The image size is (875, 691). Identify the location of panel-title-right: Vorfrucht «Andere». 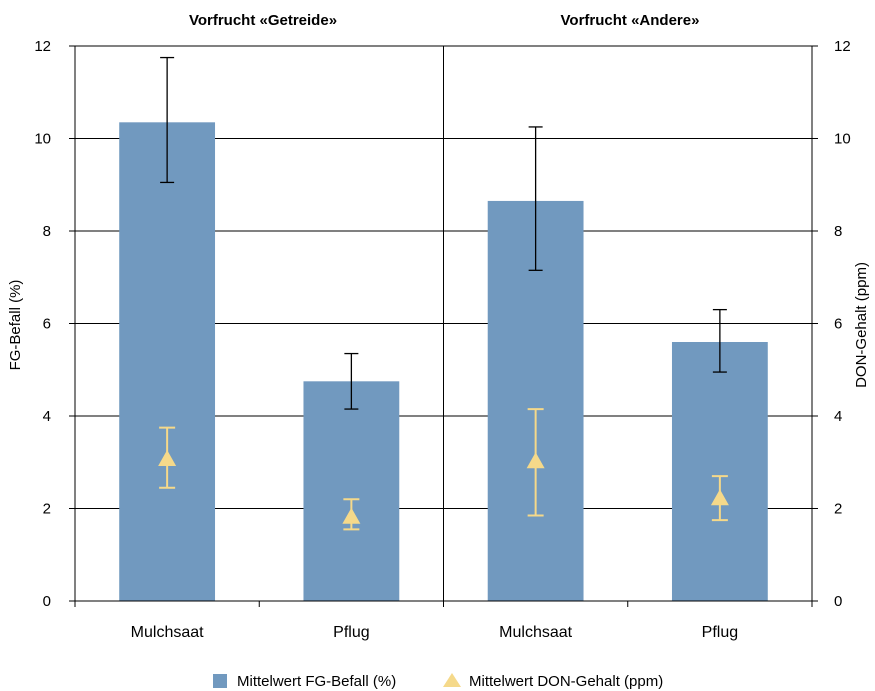
(630, 20).